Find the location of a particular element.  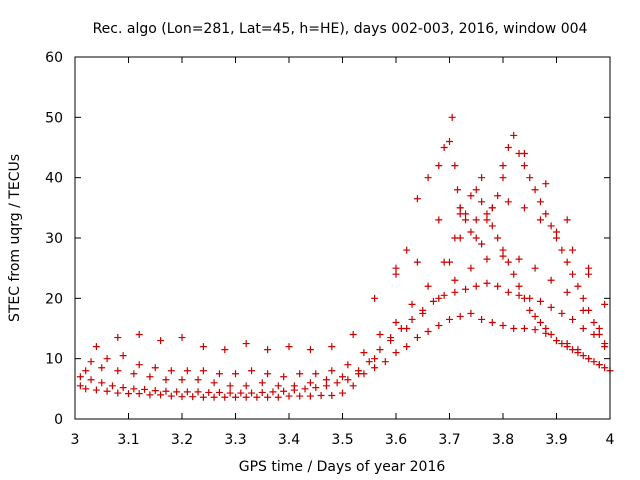

x-axis-label: GPS time / Days of year 2016 is located at coordinates (342, 467).